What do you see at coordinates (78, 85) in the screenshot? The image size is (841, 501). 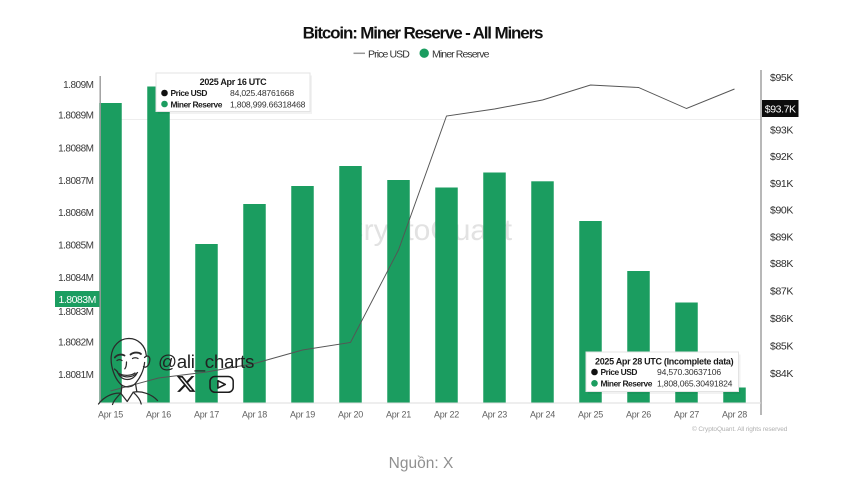 I see `svg-text: 1.809M` at bounding box center [78, 85].